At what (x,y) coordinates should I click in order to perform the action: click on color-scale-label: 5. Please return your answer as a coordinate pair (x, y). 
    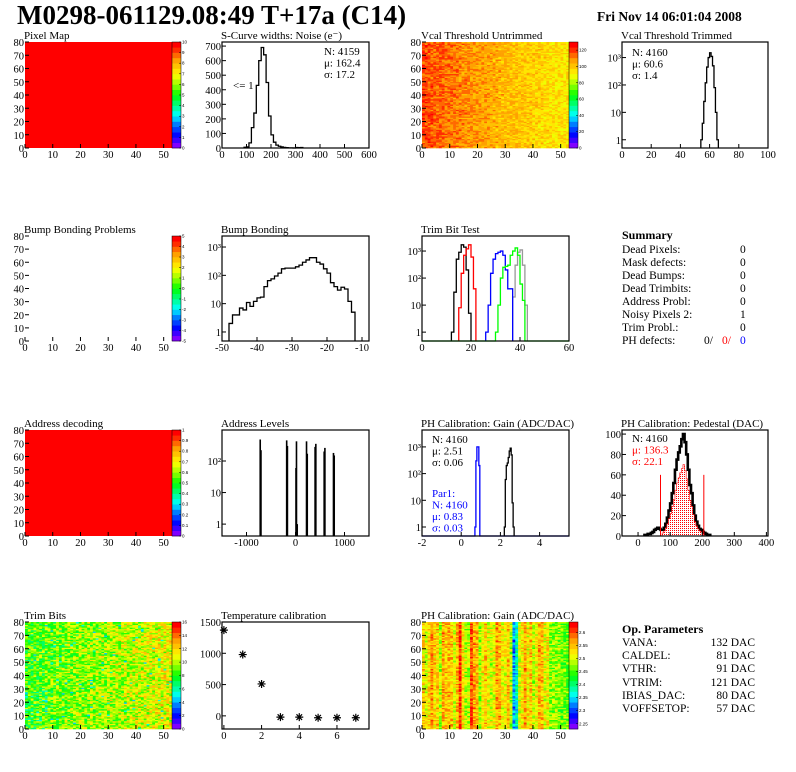
    Looking at the image, I should click on (183, 95).